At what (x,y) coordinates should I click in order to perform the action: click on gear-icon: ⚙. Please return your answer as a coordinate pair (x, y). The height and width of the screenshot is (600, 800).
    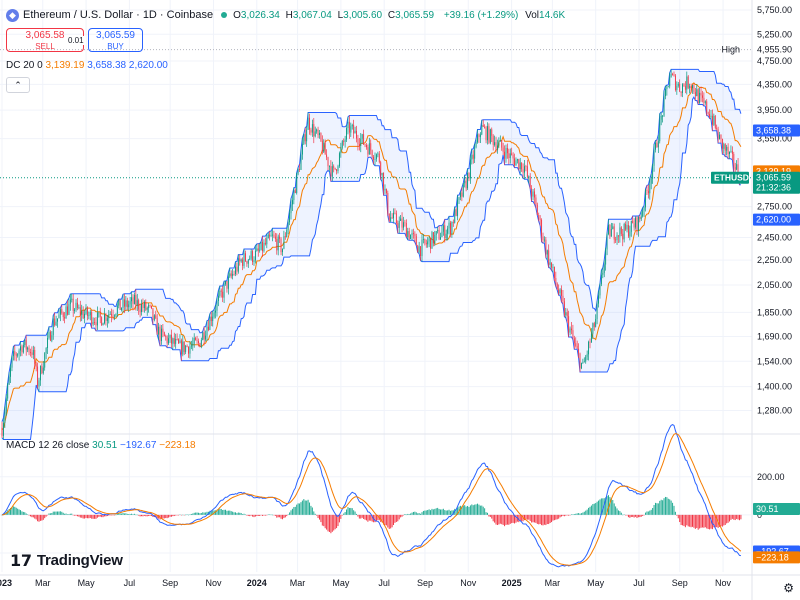
    Looking at the image, I should click on (788, 588).